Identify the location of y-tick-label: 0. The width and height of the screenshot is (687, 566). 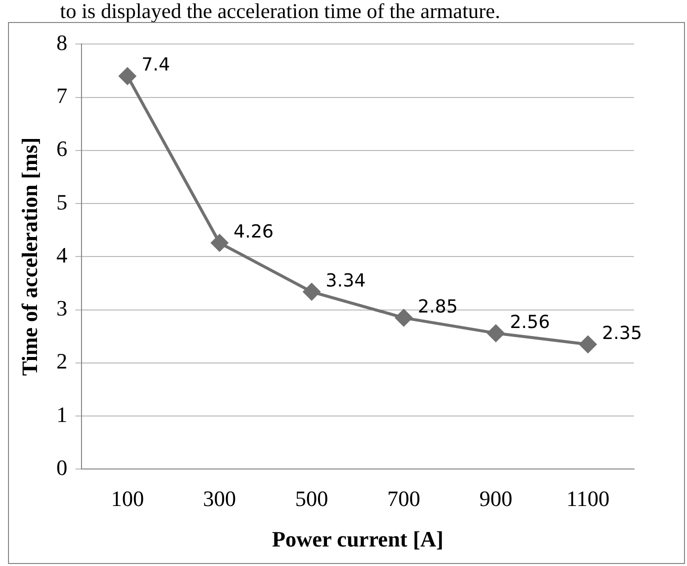
(62, 467).